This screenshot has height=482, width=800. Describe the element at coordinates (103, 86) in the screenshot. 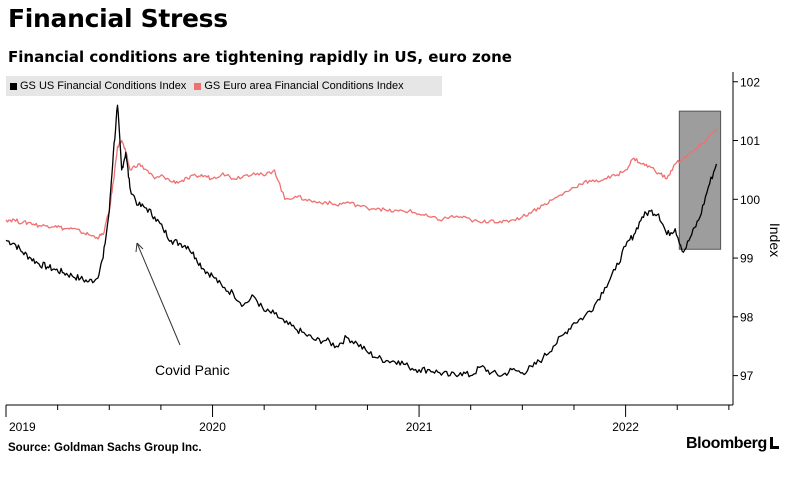

I see `legend-label-us: GS US Financial Conditions Index` at that location.